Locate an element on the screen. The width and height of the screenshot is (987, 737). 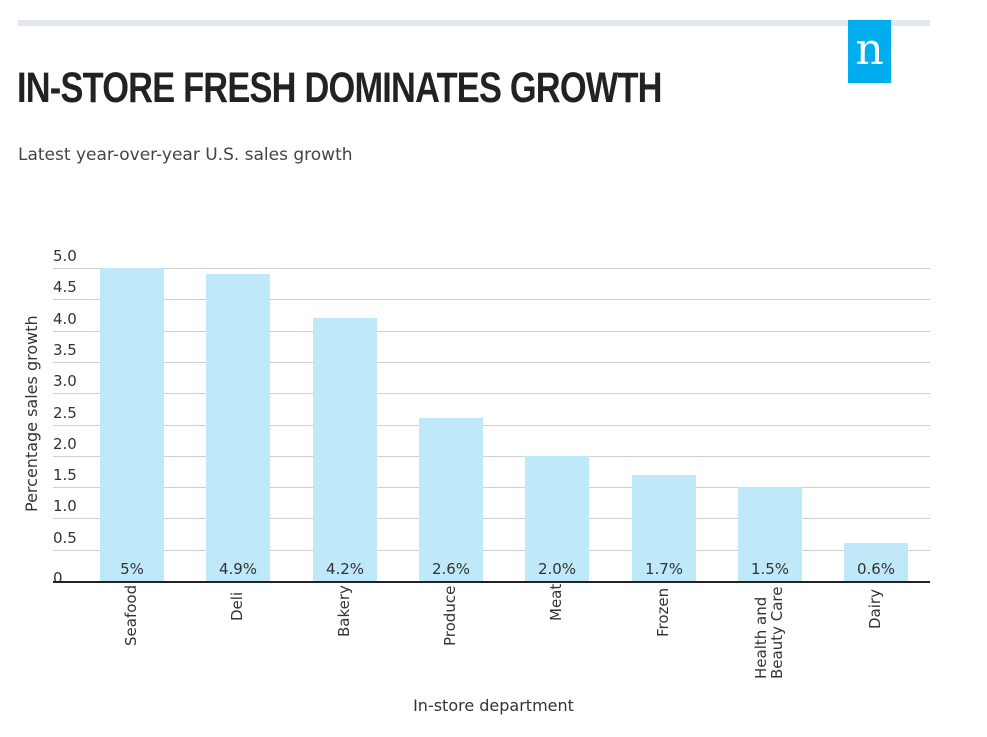
chart-title: IN-STORE FRESH DOMINATES GROWTH is located at coordinates (340, 88).